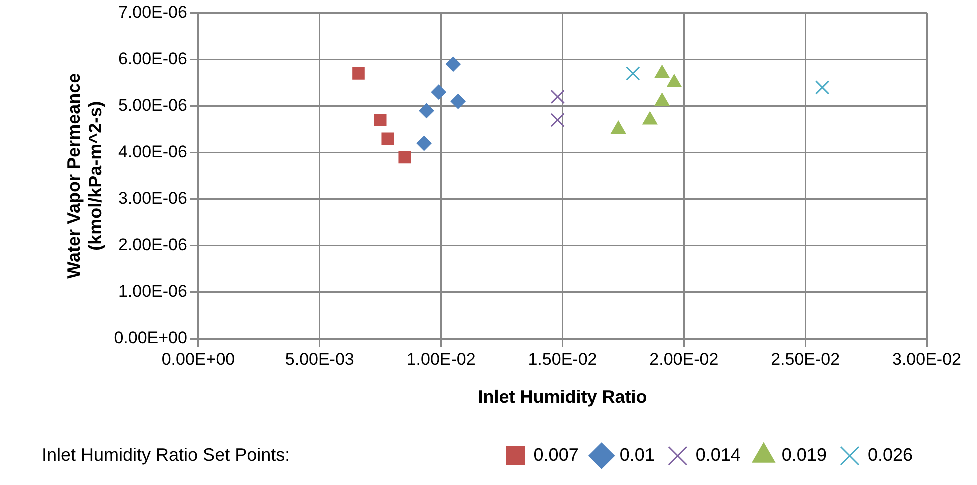 This screenshot has height=485, width=977. I want to click on y-tick-label: 4.00E-06, so click(153, 152).